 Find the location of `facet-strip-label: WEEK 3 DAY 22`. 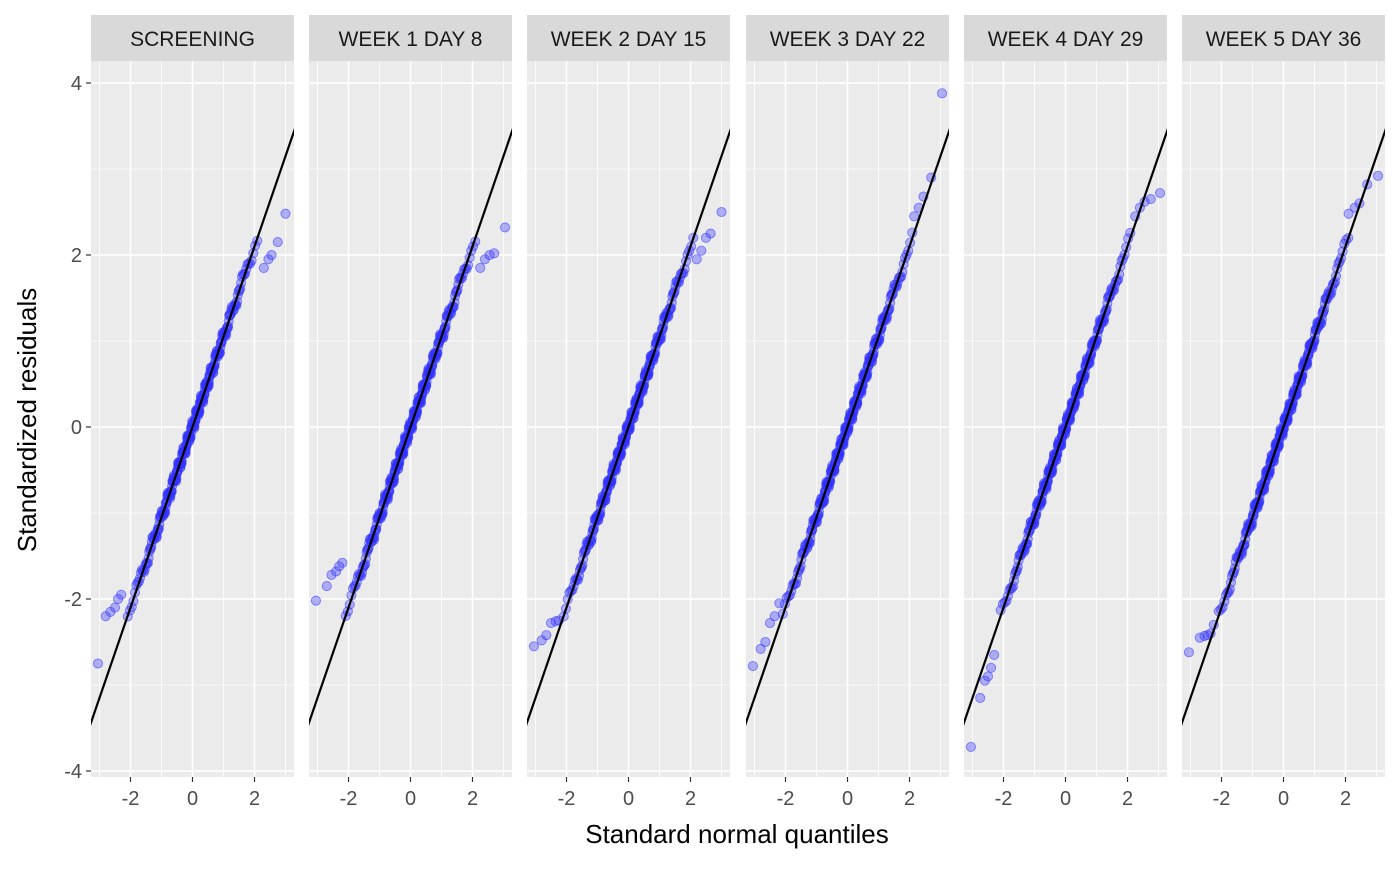

facet-strip-label: WEEK 3 DAY 22 is located at coordinates (848, 39).